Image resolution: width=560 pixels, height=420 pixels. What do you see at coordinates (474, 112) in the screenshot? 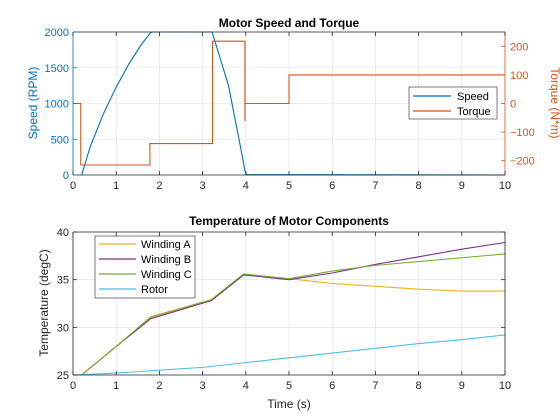
I see `legend-label-torque: Torque` at bounding box center [474, 112].